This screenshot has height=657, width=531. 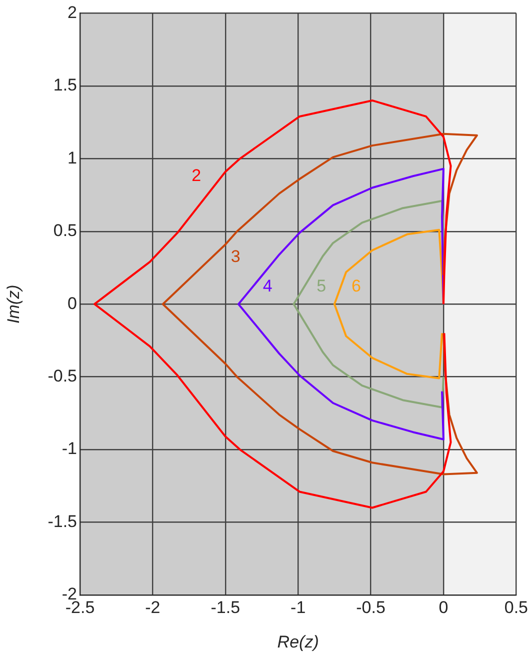 I want to click on x-tick-label: 0.5, so click(x=516, y=607).